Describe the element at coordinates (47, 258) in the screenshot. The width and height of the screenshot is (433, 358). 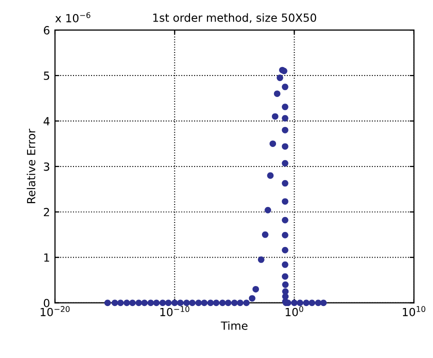
I see `y-tick-label: 1` at that location.